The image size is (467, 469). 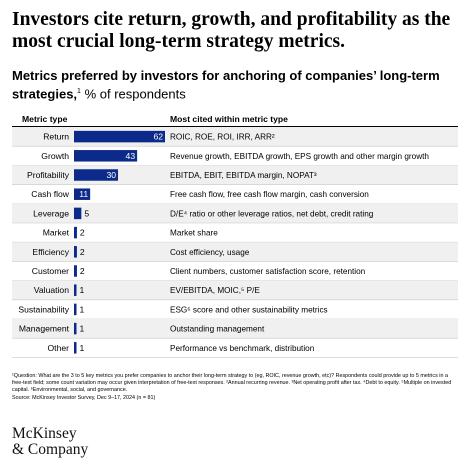 What do you see at coordinates (86, 213) in the screenshot?
I see `value-label: 5` at bounding box center [86, 213].